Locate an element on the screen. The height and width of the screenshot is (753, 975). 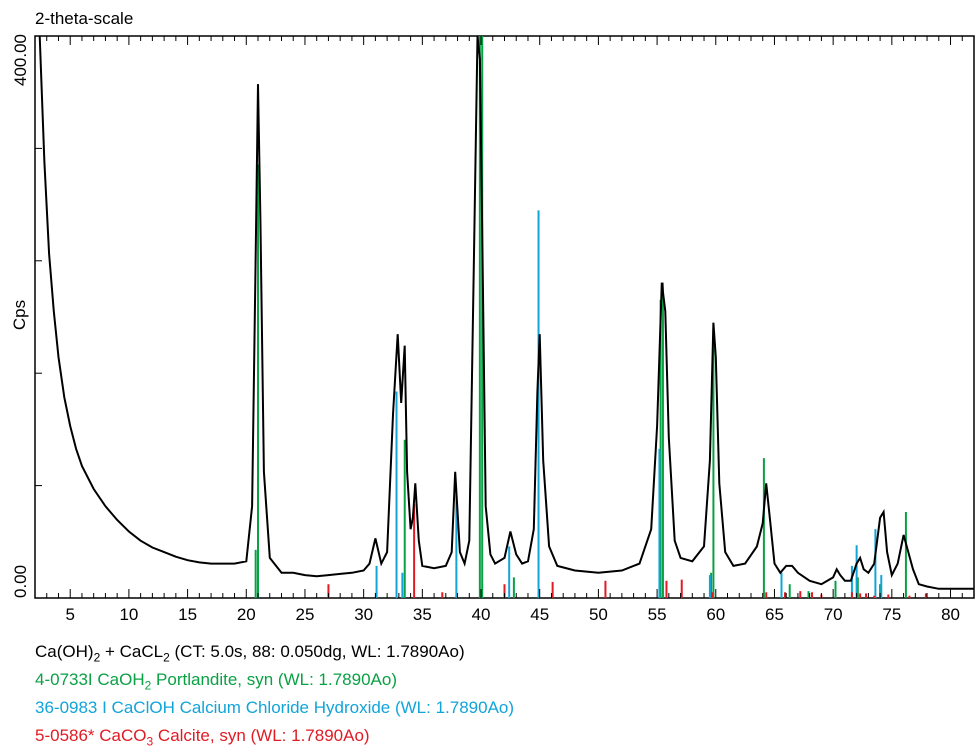
y-tick-label: 0.00 is located at coordinates (20, 581).